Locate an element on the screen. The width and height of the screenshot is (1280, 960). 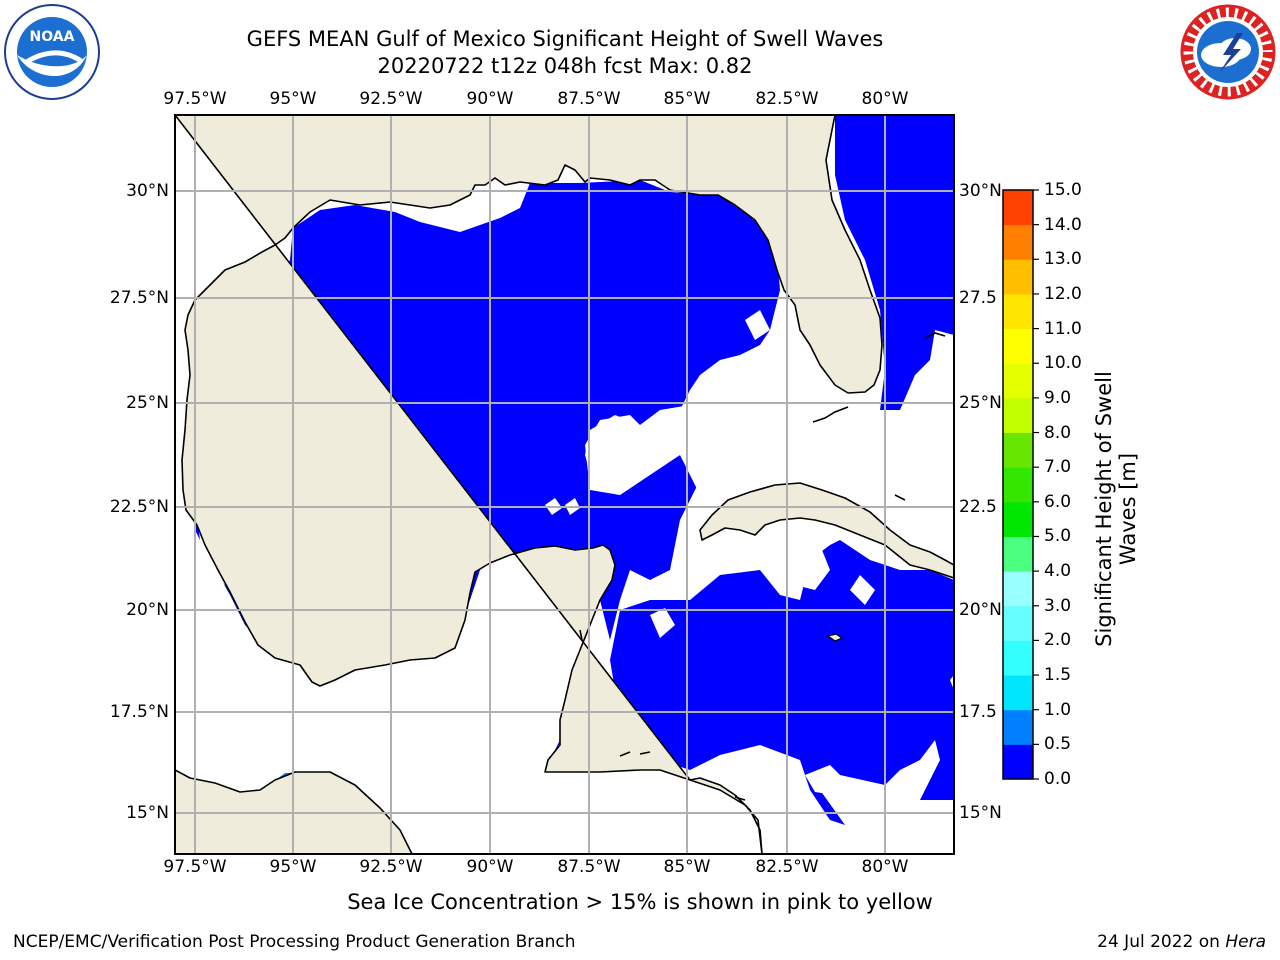
lon-label-bottom: 87.5°W is located at coordinates (589, 867).